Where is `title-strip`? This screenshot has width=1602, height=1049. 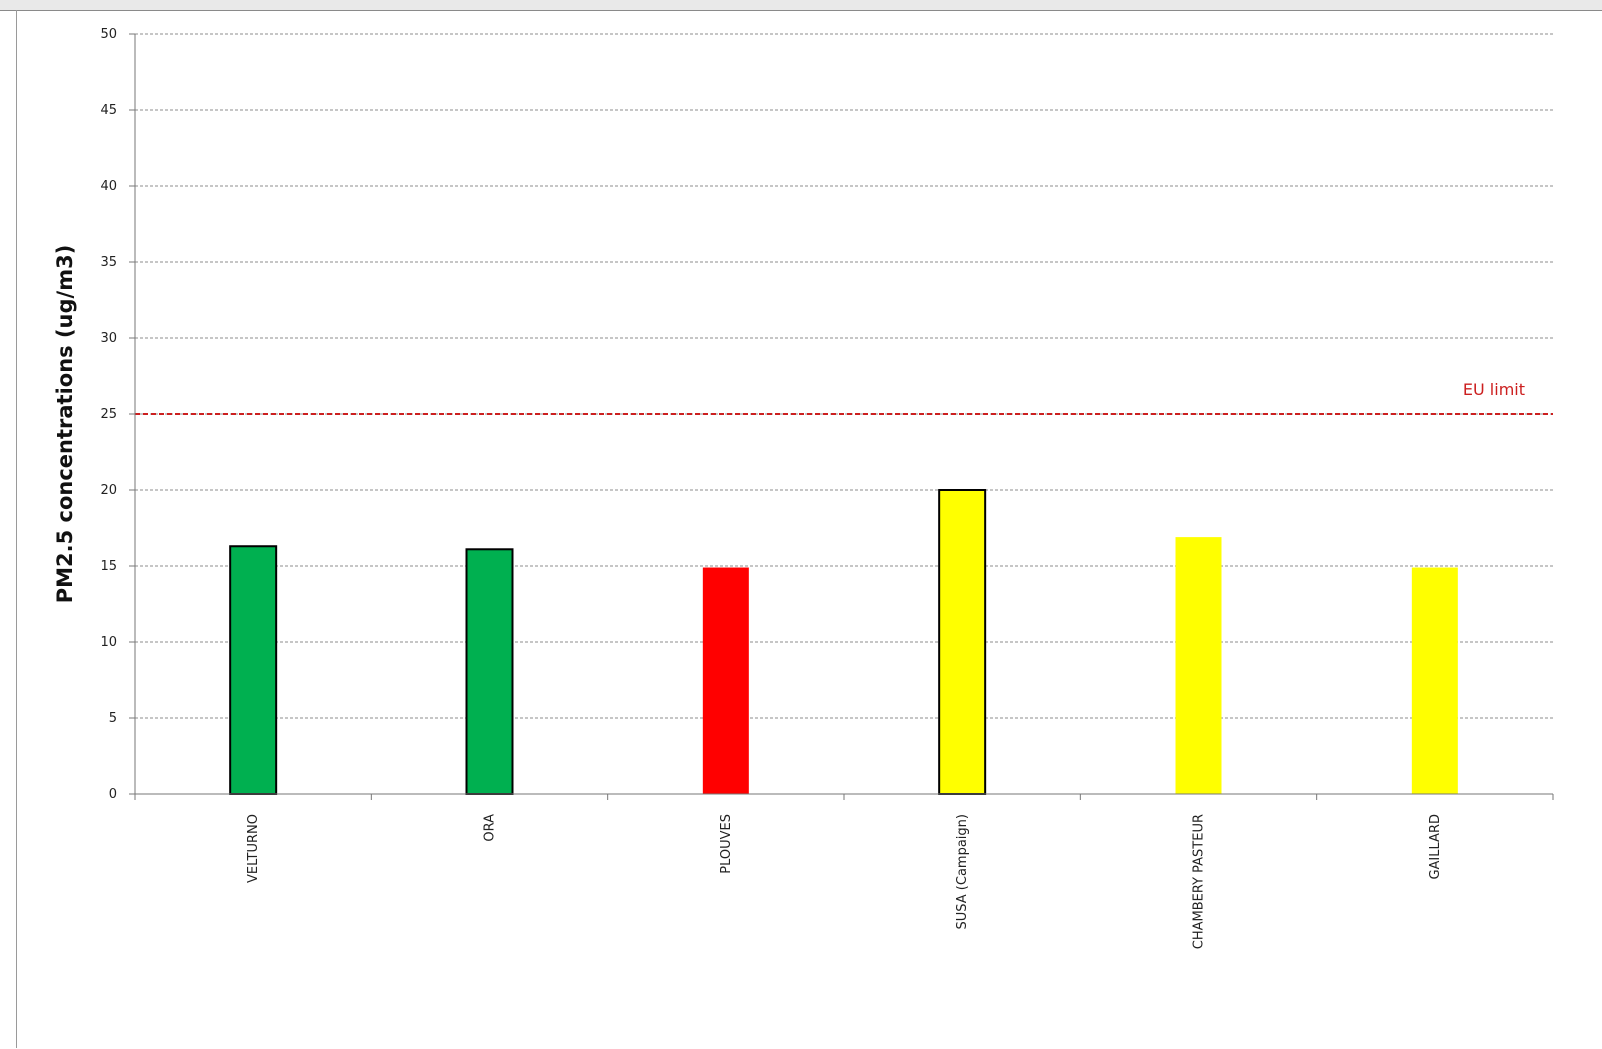 title-strip is located at coordinates (801, 5).